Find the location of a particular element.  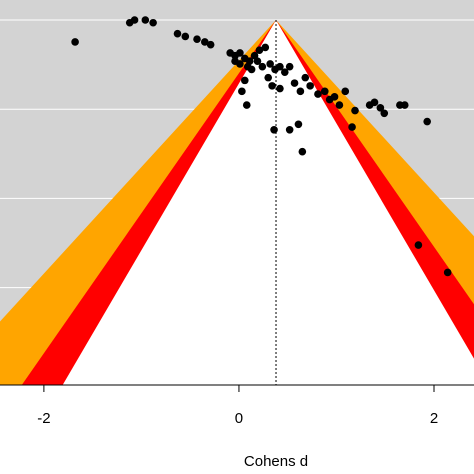

x-axis-label: Cohens d is located at coordinates (276, 461).